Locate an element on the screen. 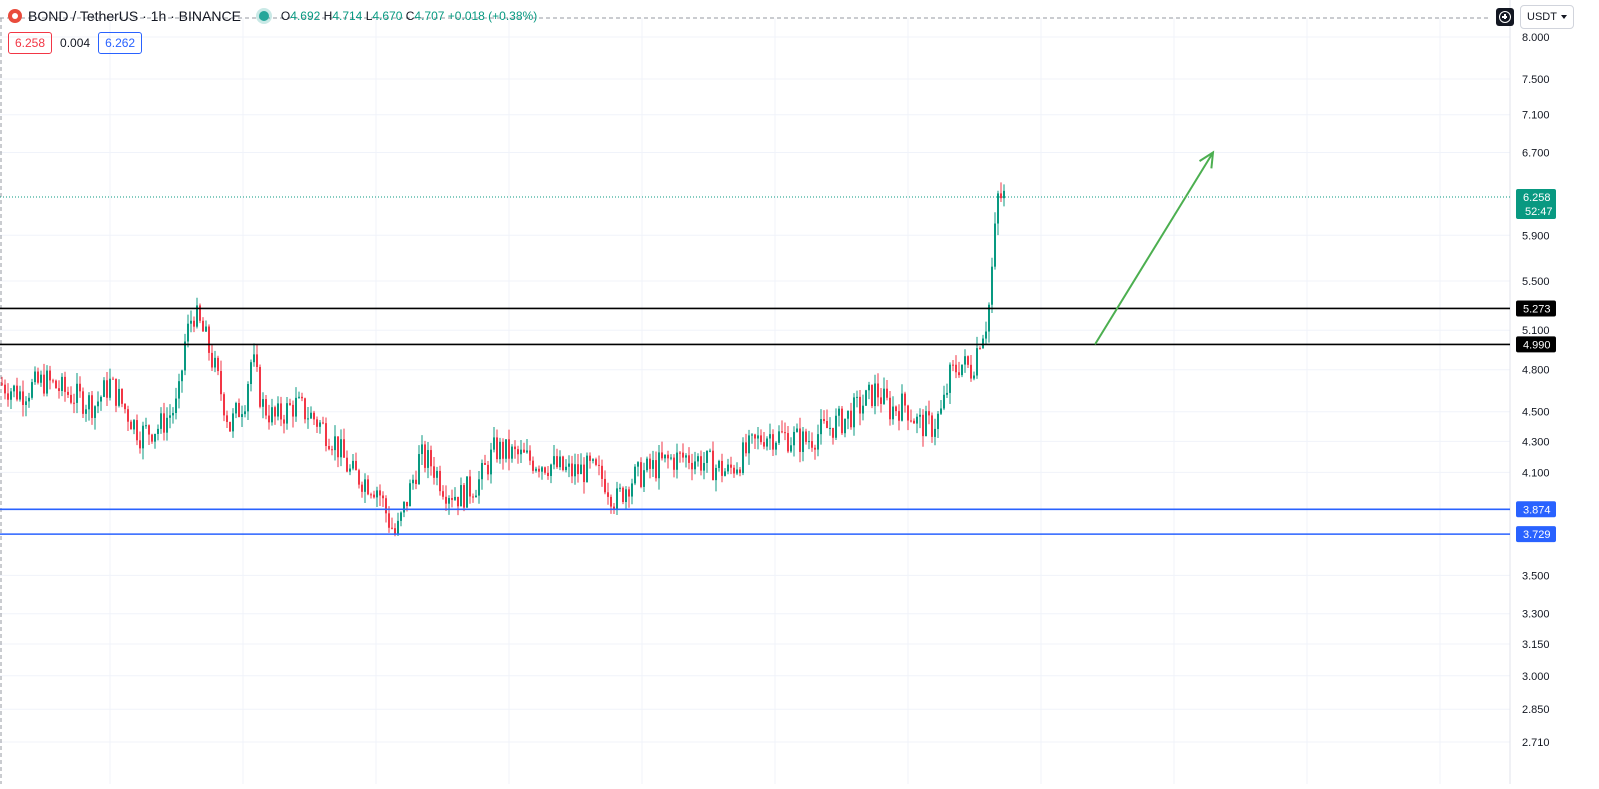 This screenshot has width=1599, height=789. bar-countdown-label: 52:47 is located at coordinates (1539, 212).